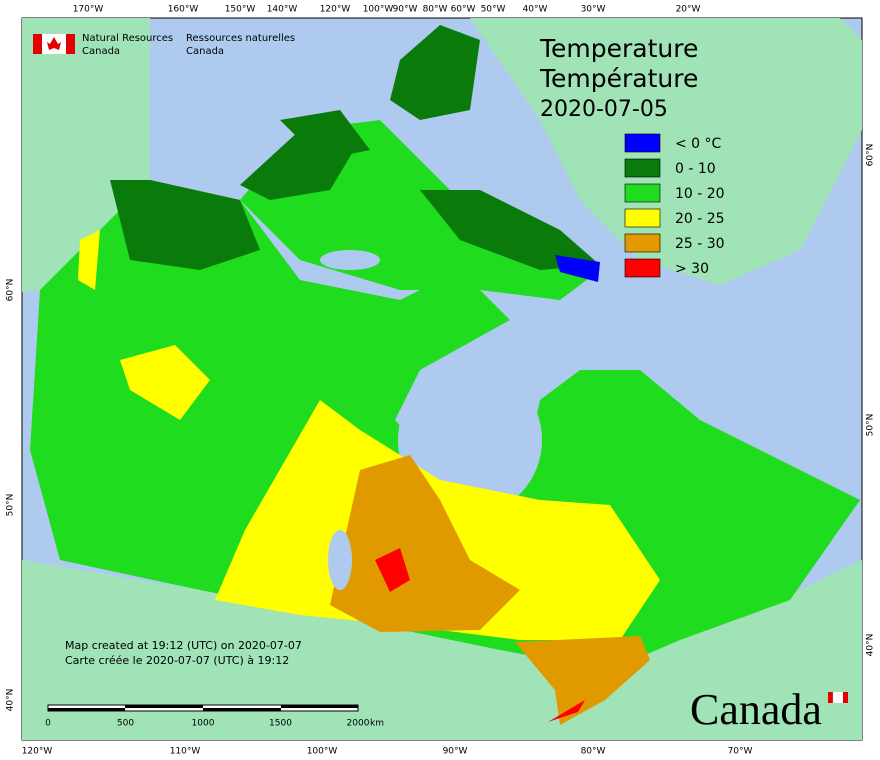 The height and width of the screenshot is (760, 880). What do you see at coordinates (54, 44) in the screenshot?
I see `flag-logo` at bounding box center [54, 44].